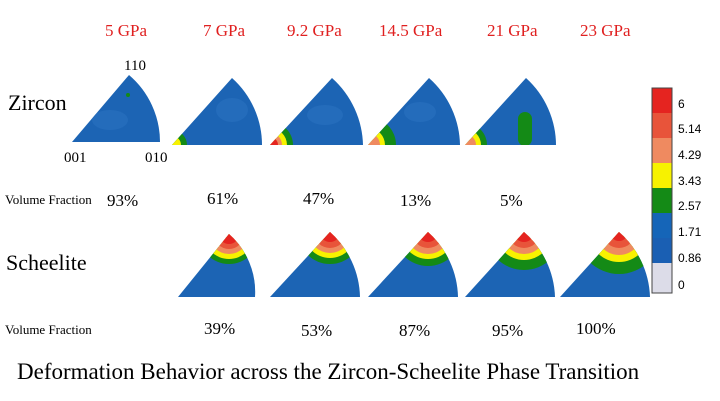  I want to click on pressure-label-14-5: 14.5 GPa, so click(411, 30).